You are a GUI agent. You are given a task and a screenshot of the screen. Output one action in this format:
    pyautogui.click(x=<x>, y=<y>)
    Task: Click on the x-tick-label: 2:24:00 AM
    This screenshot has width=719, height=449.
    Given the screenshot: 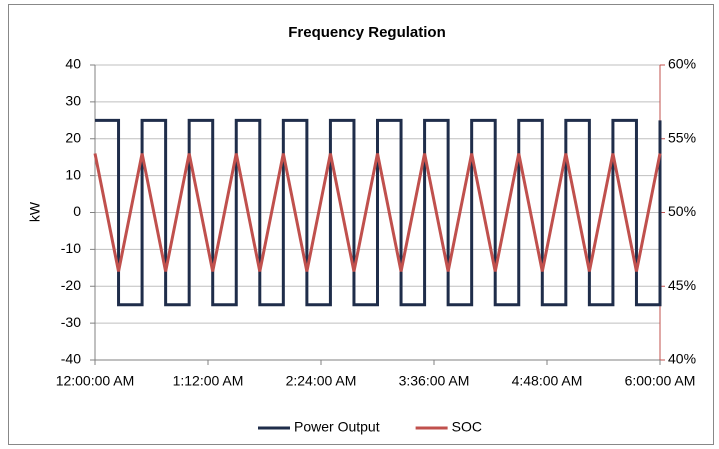 What is the action you would take?
    pyautogui.click(x=321, y=381)
    